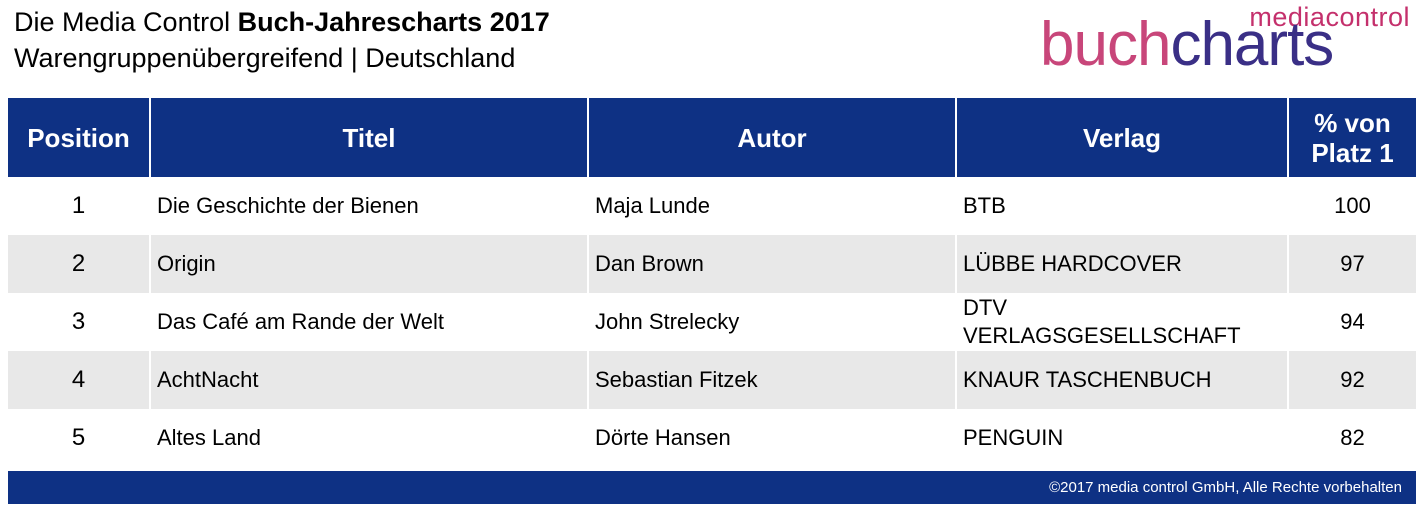 Image resolution: width=1418 pixels, height=507 pixels. I want to click on cell-position: 5, so click(79, 438).